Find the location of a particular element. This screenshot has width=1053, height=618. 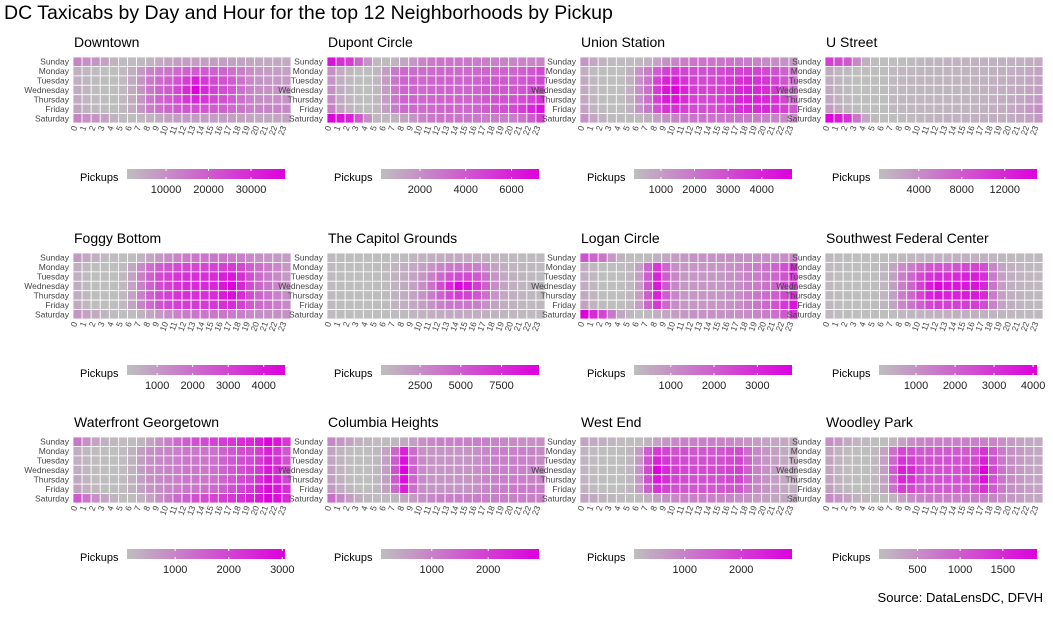

x-tick-label: 13 is located at coordinates (191, 510).